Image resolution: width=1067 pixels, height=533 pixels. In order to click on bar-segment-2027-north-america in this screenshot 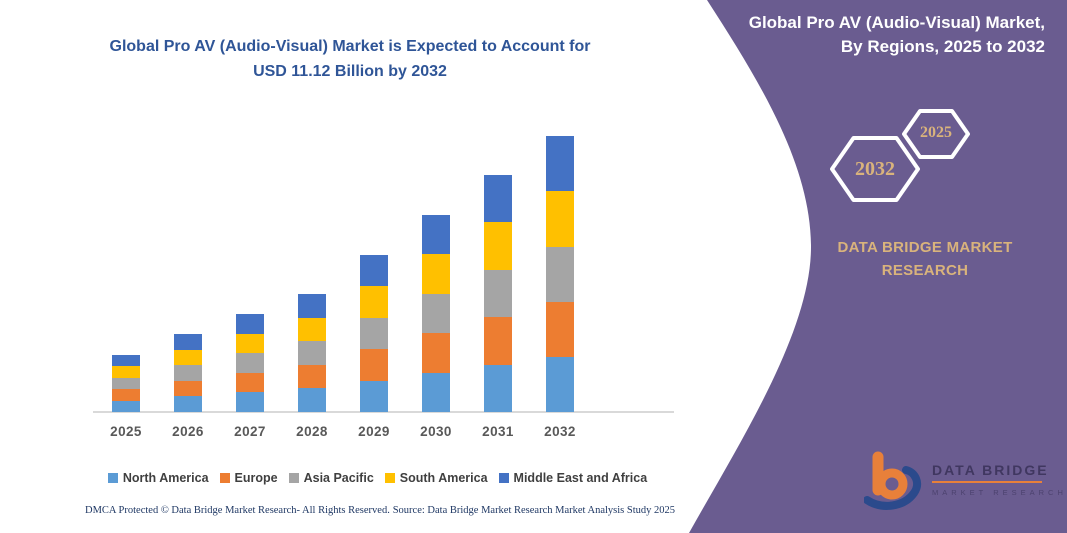, I will do `click(250, 402)`.